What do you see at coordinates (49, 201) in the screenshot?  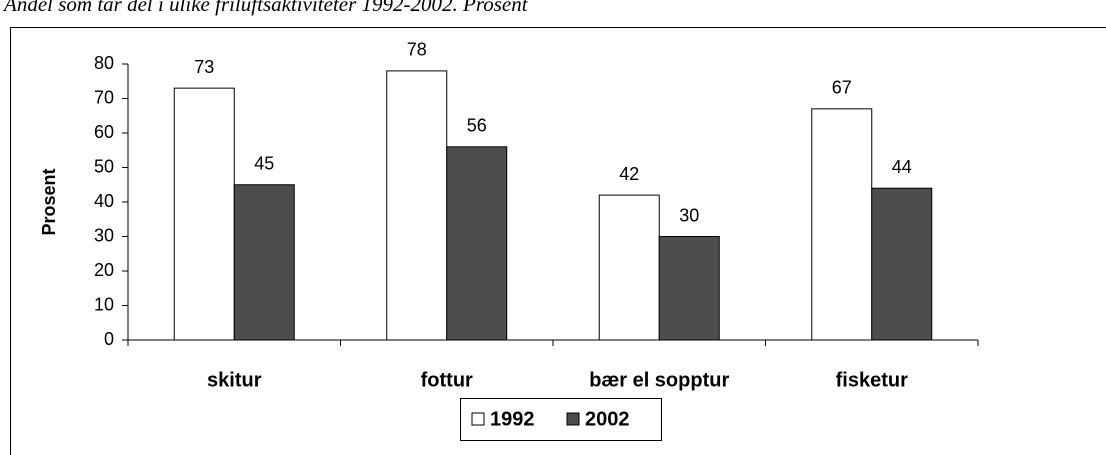 I see `y-axis-label: Prosent` at bounding box center [49, 201].